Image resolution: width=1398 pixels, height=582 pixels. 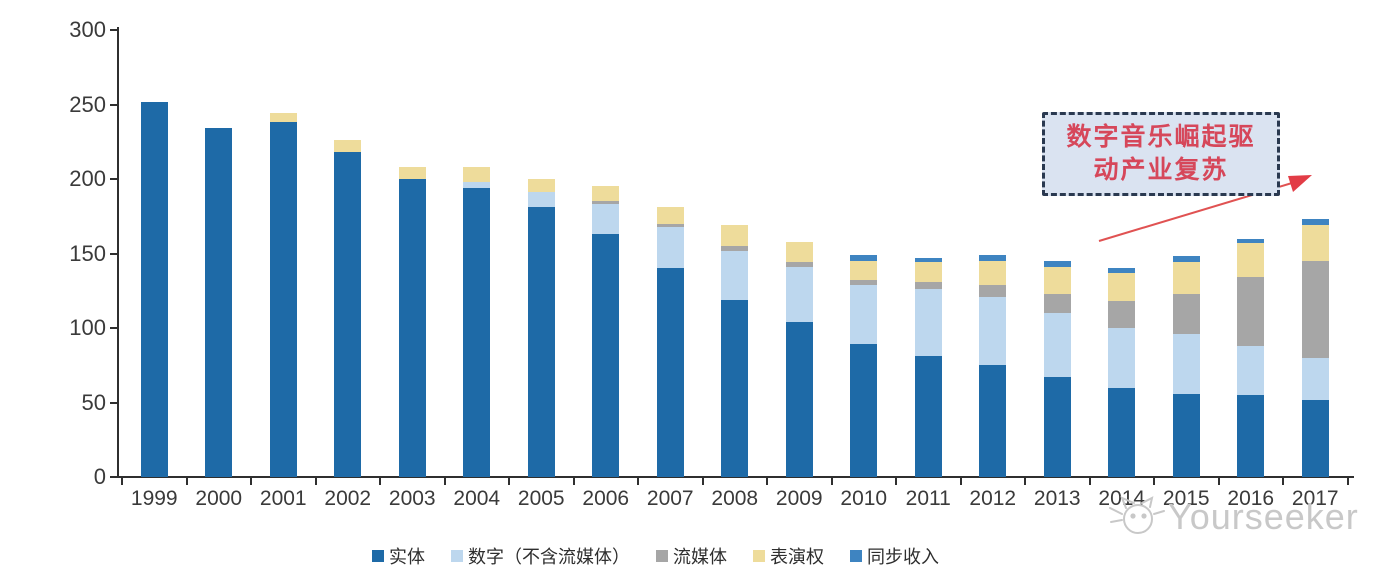 I want to click on legend-item: 流媒体, so click(x=691, y=556).